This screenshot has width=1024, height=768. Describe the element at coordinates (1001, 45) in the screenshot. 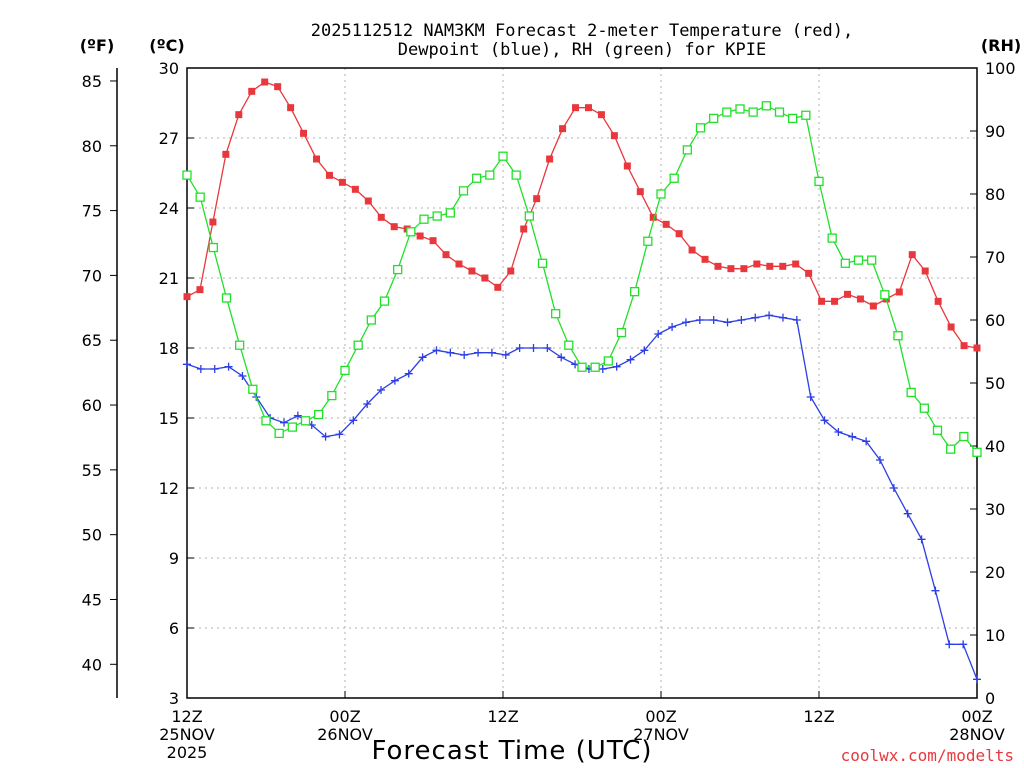

I see `rh-axis-unit: (RH)` at that location.